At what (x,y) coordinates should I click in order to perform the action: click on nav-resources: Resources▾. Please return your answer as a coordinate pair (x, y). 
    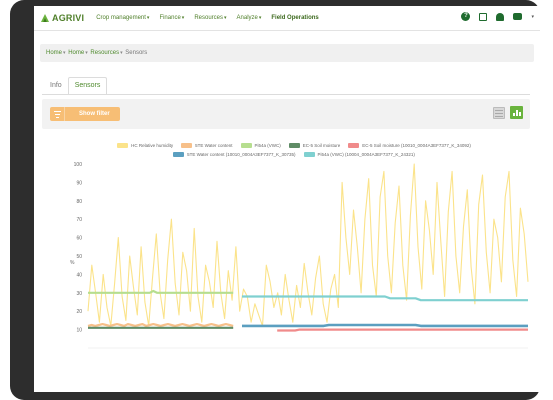
    Looking at the image, I should click on (210, 18).